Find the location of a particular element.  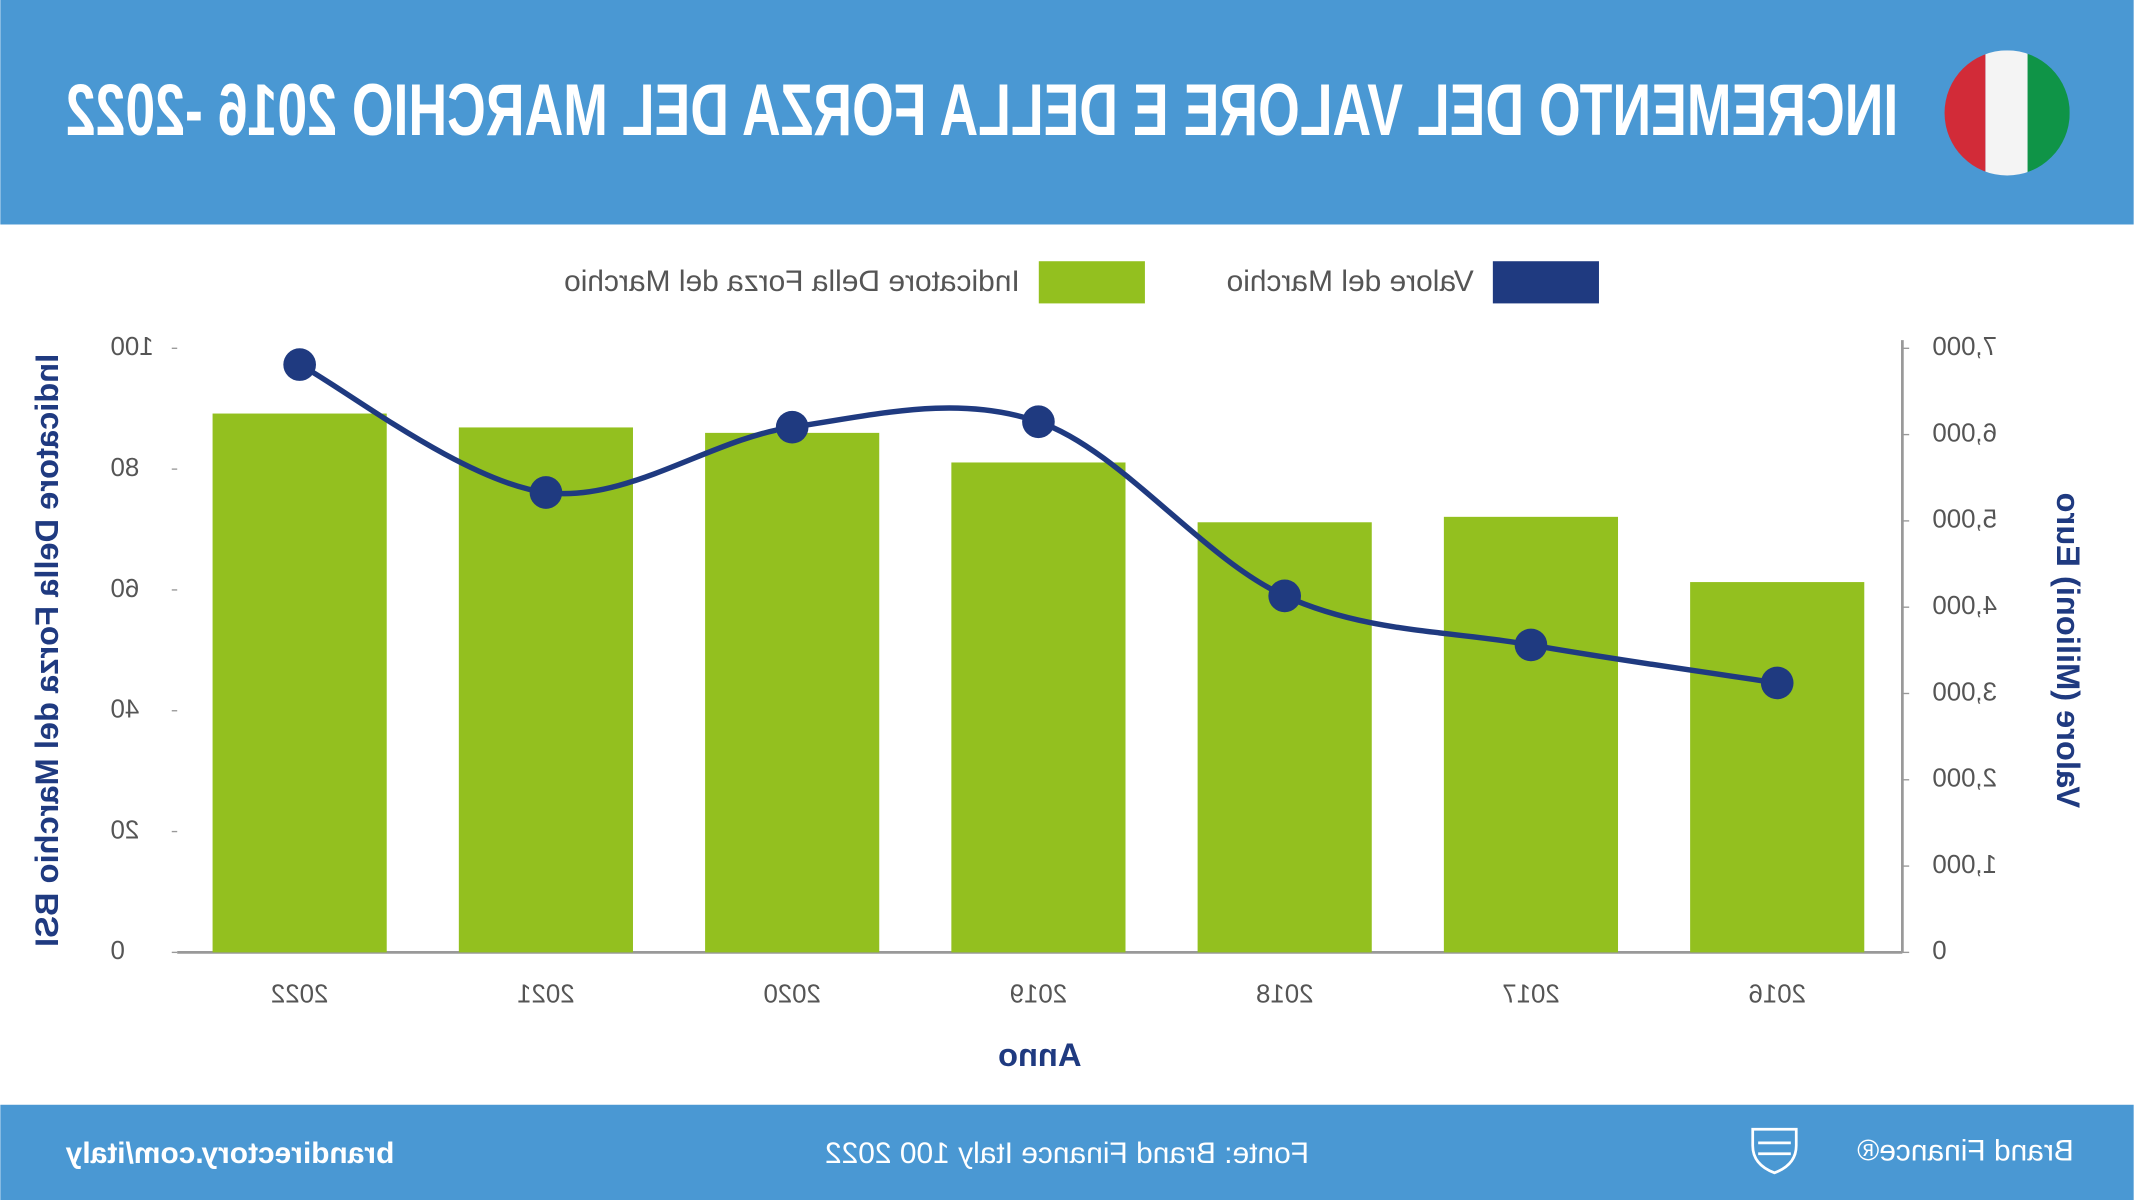

legend-label: Valore del Marchio is located at coordinates (1350, 281).